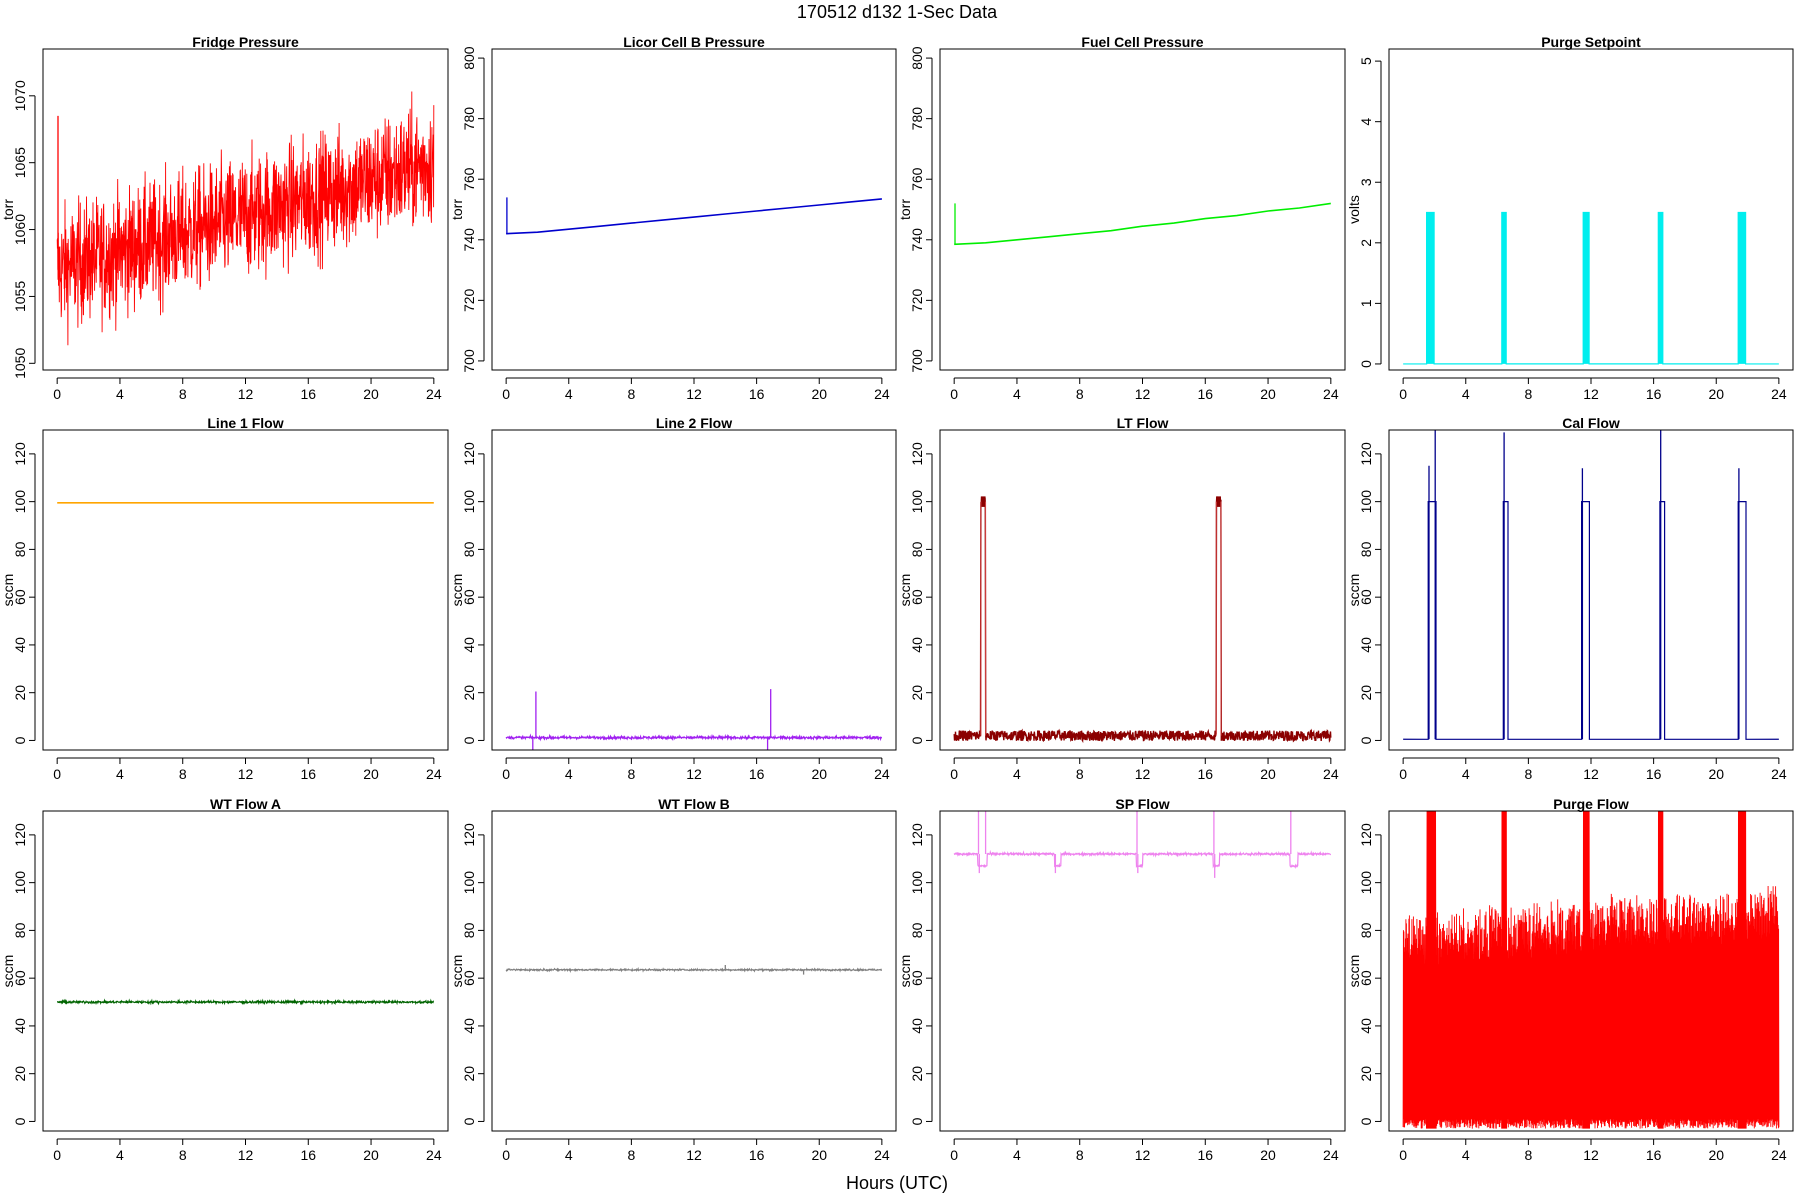 This screenshot has height=1200, width=1800. I want to click on y-tick-label: 1055, so click(20, 296).